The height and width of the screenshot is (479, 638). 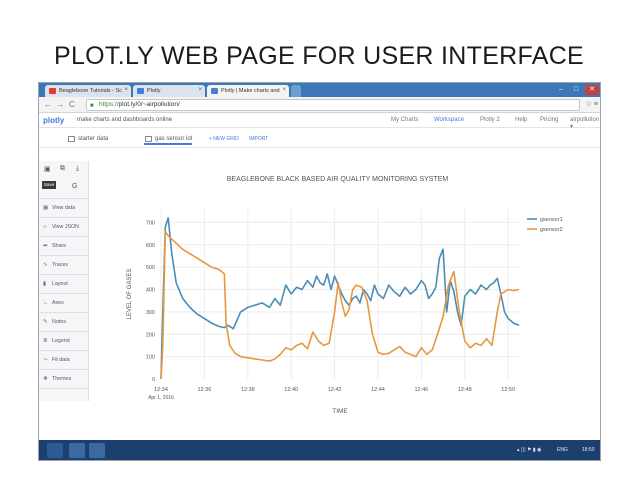 What do you see at coordinates (78, 168) in the screenshot?
I see `download-icon: ⤓` at bounding box center [78, 168].